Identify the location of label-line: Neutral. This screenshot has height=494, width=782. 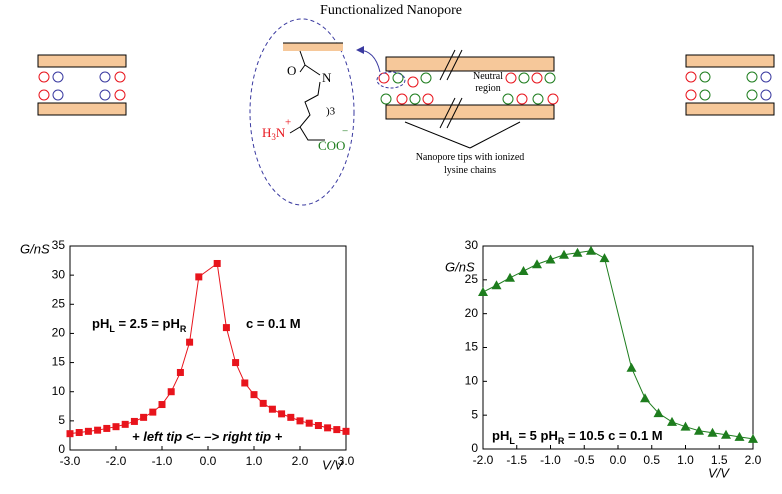
(488, 76).